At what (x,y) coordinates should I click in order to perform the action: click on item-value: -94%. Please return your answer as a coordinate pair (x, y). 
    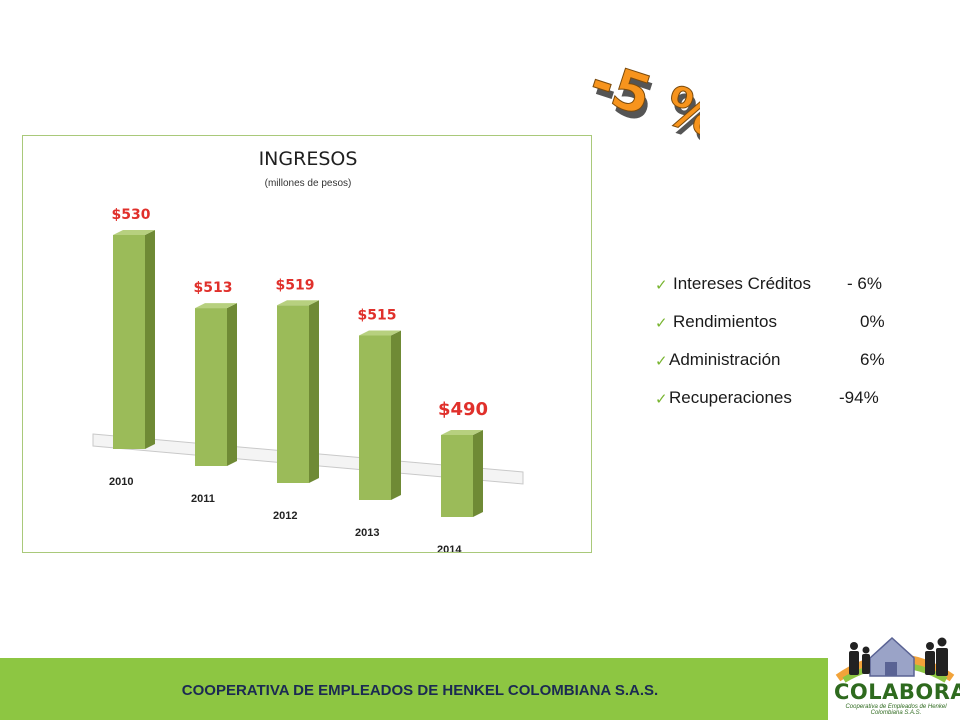
    Looking at the image, I should click on (859, 397).